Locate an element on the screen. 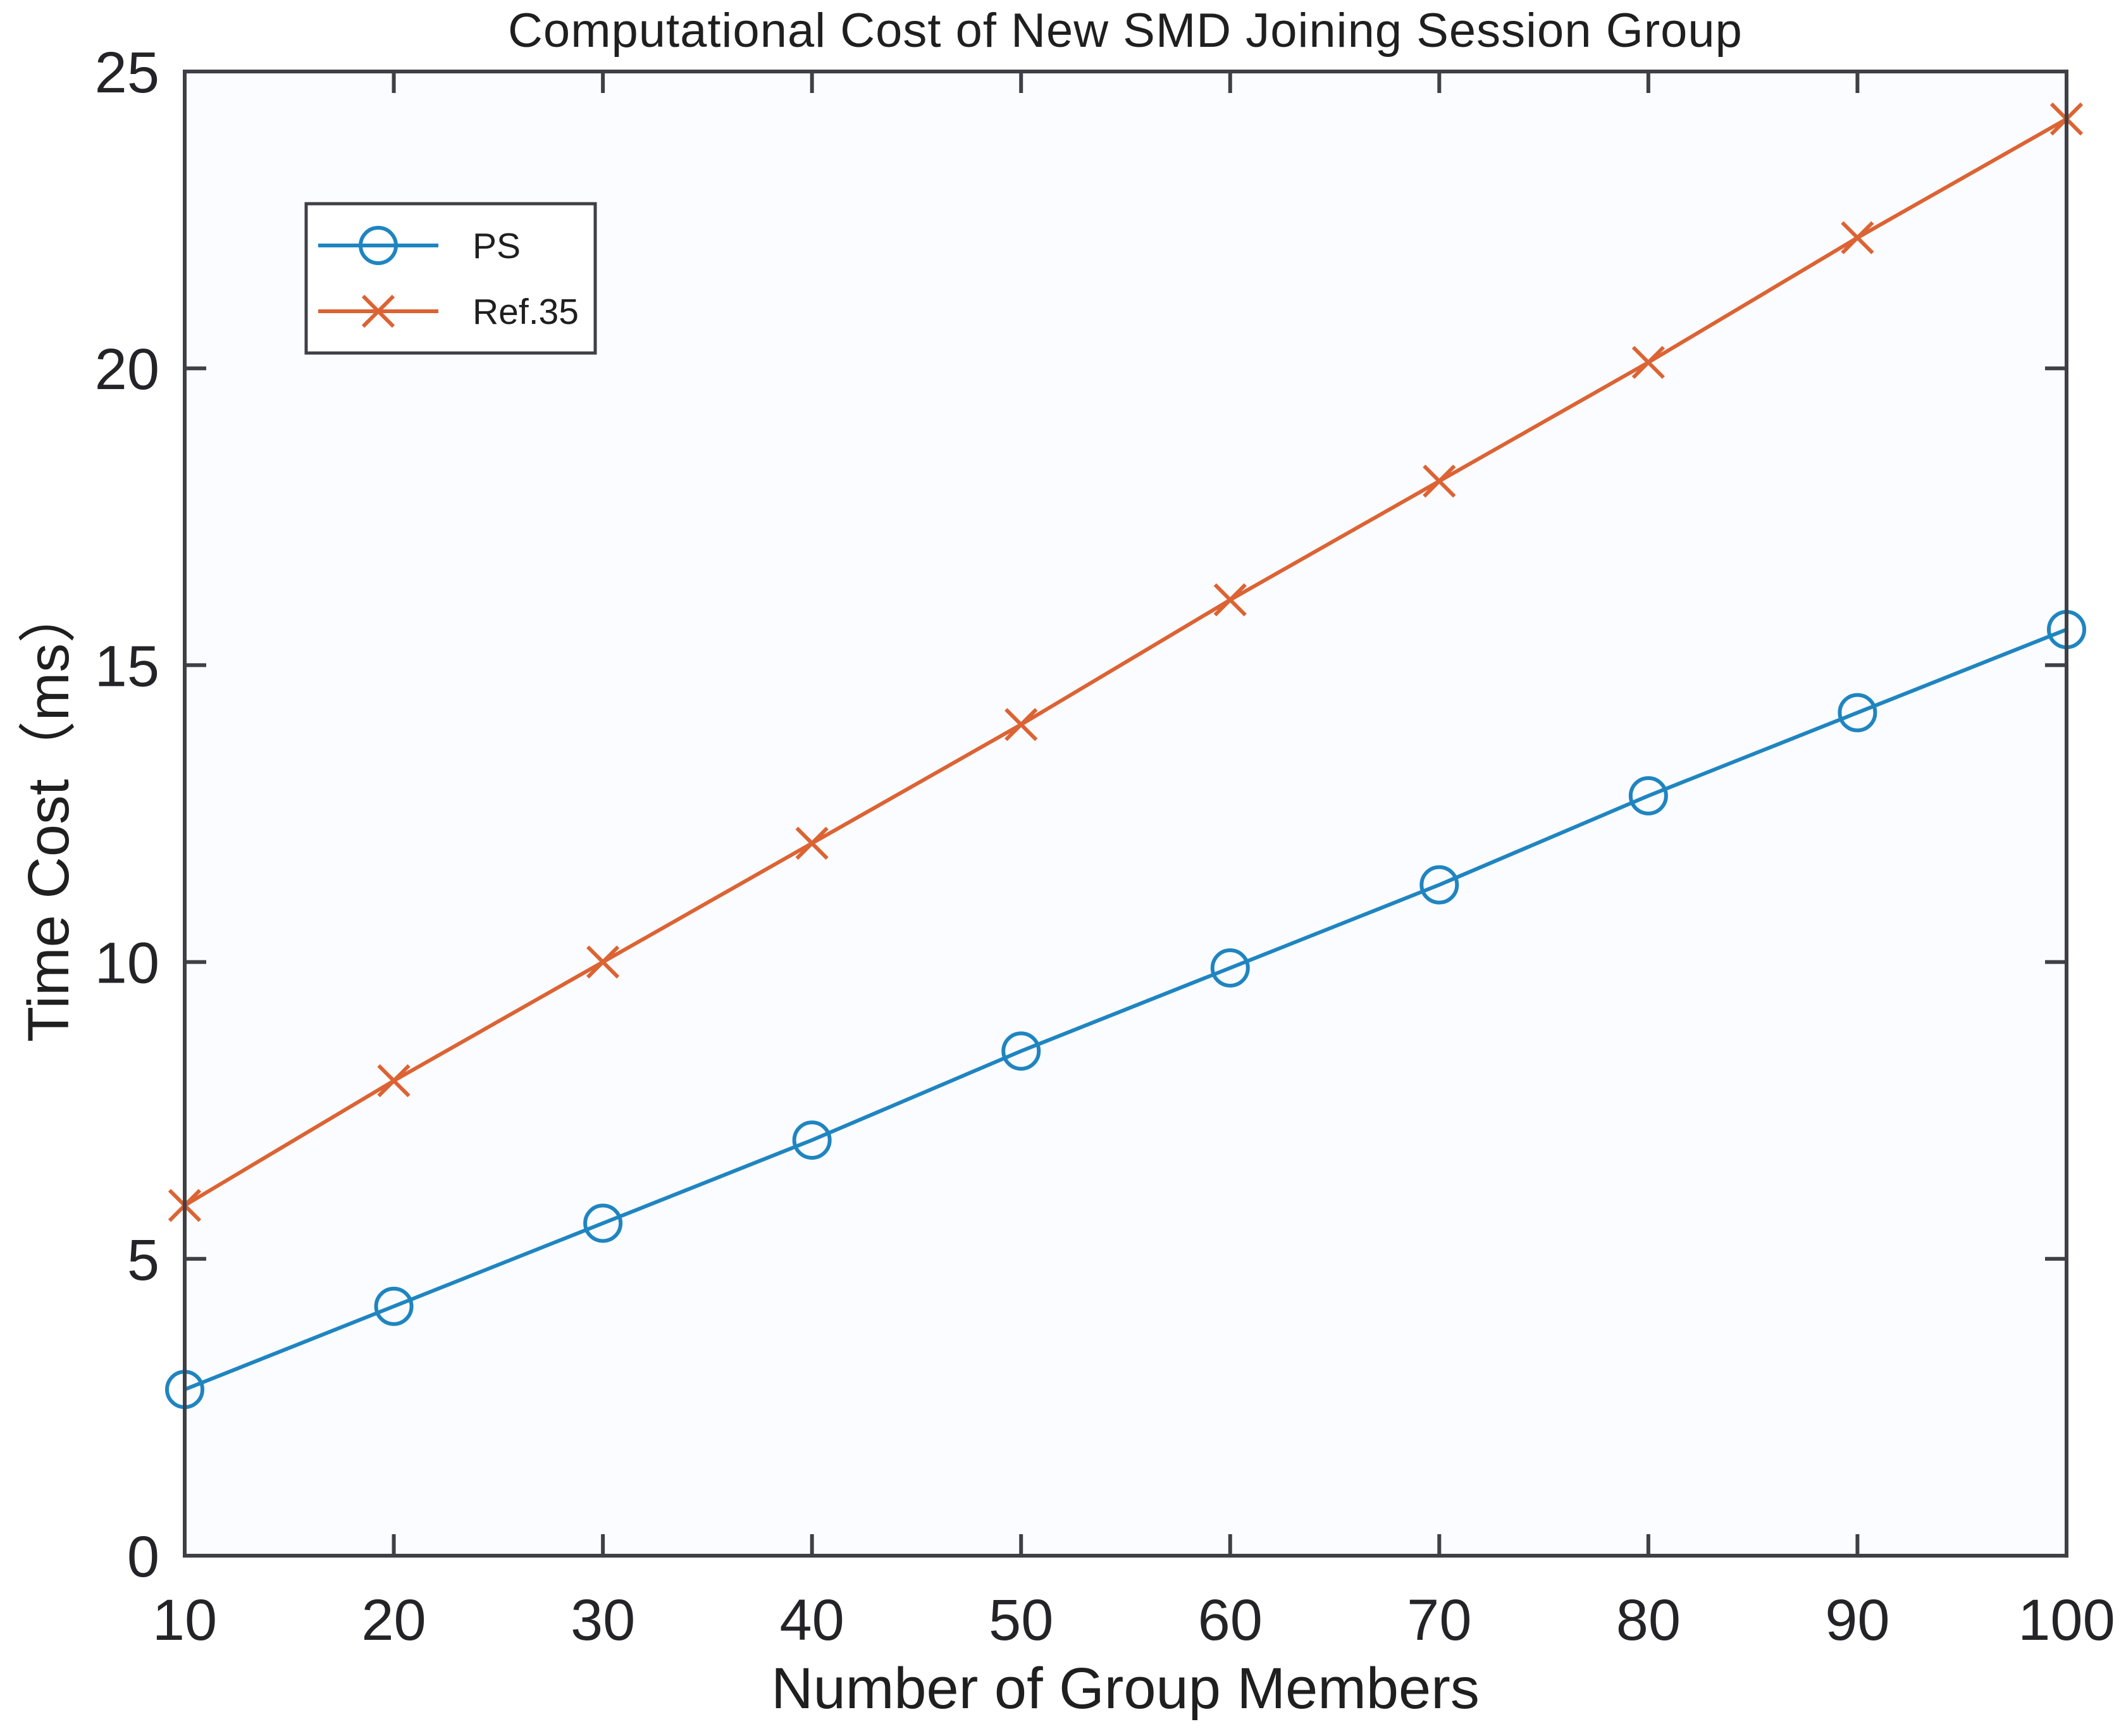 Image resolution: width=2126 pixels, height=1736 pixels. x-tick-label: 40 is located at coordinates (811, 1620).